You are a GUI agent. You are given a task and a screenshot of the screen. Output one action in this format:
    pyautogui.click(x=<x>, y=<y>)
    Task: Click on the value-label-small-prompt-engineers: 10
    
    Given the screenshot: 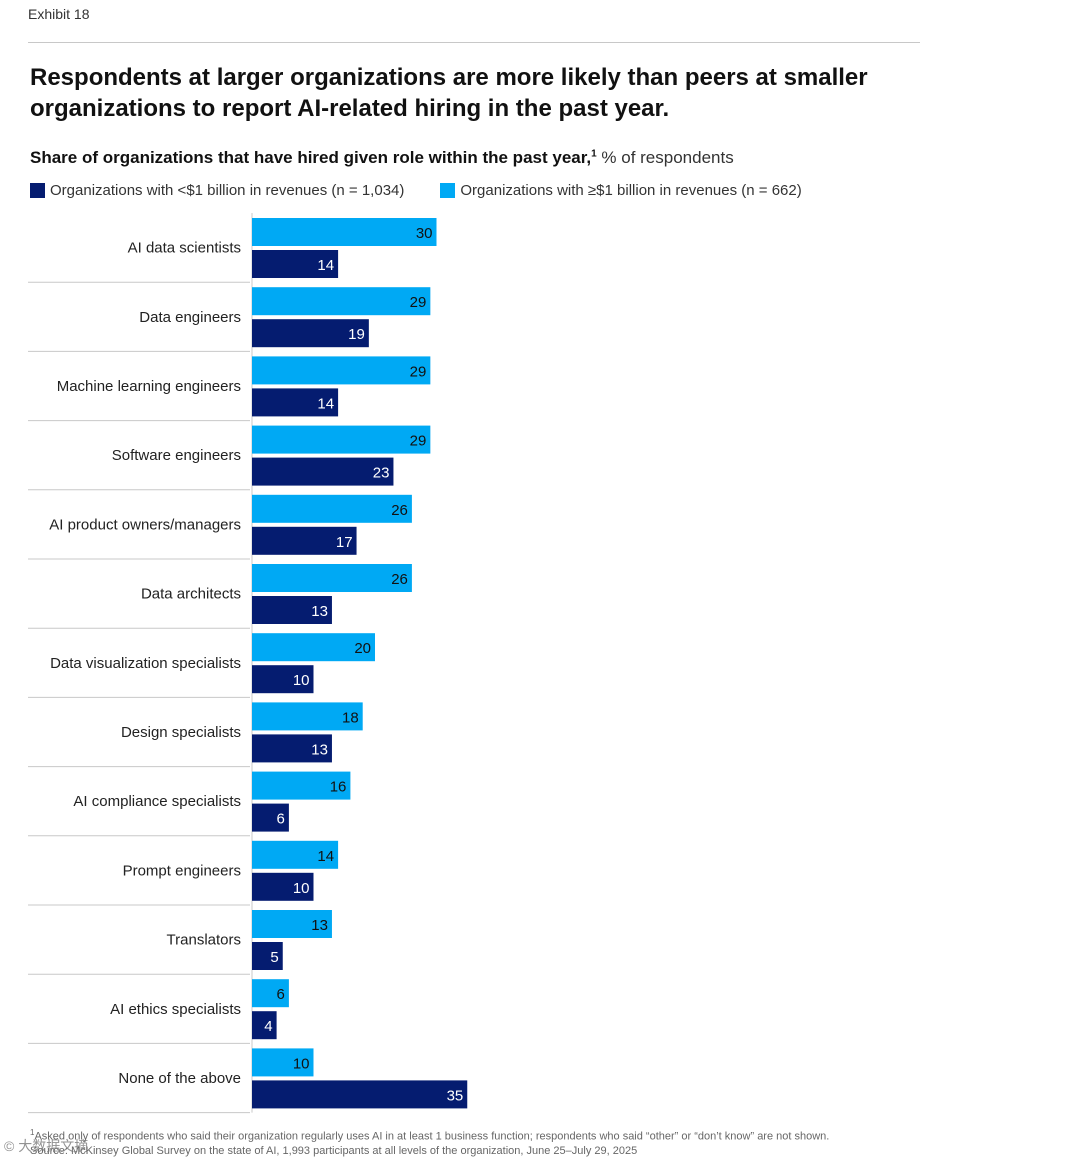 What is the action you would take?
    pyautogui.click(x=301, y=888)
    